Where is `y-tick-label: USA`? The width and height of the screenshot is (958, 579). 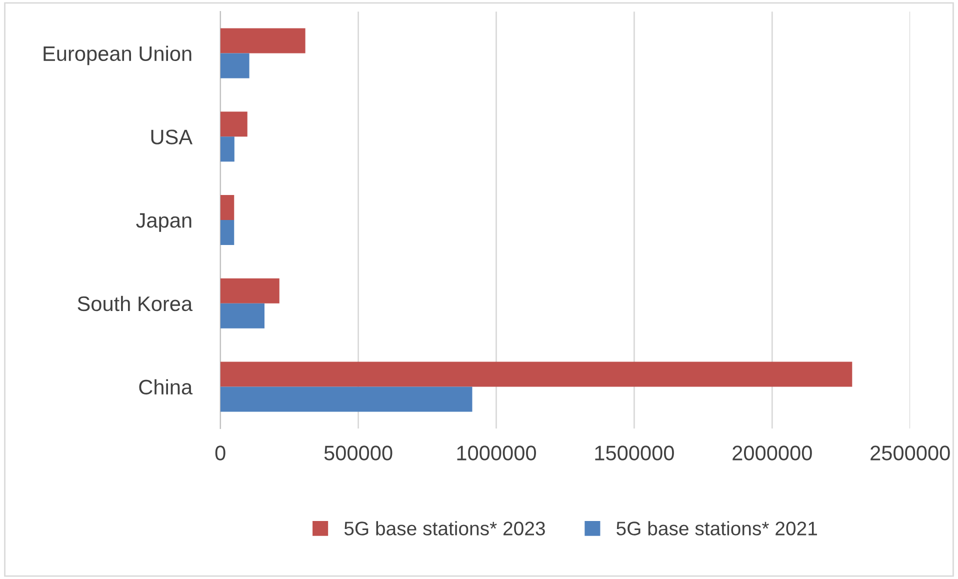
y-tick-label: USA is located at coordinates (172, 137).